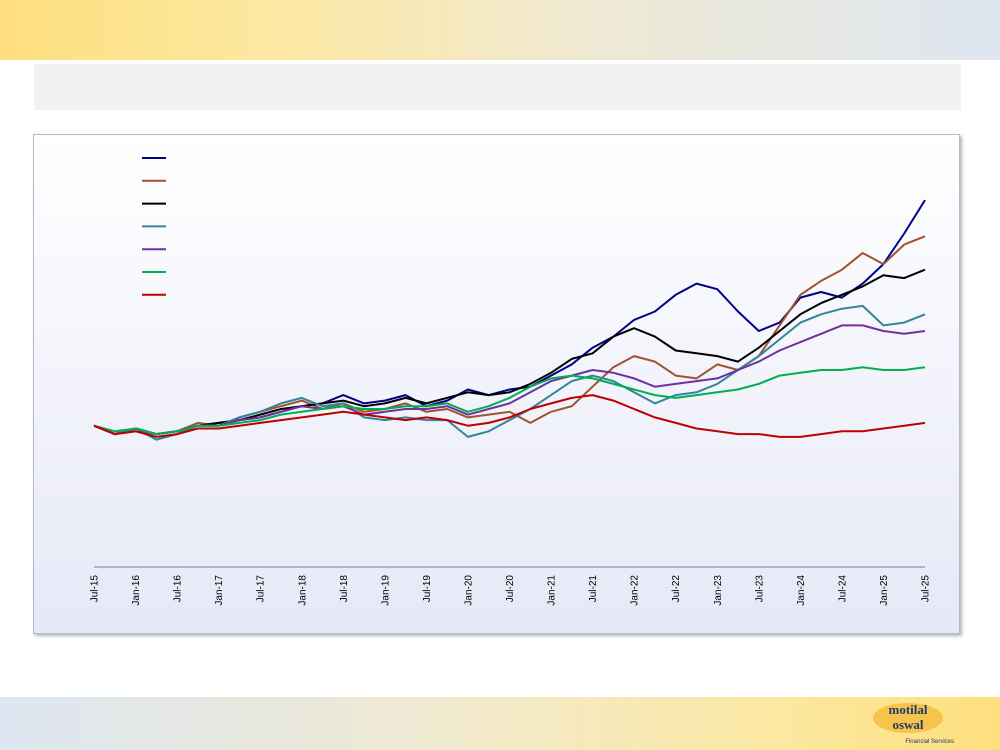 The image size is (1000, 750). Describe the element at coordinates (427, 589) in the screenshot. I see `x-tick-label: Jul-19` at that location.